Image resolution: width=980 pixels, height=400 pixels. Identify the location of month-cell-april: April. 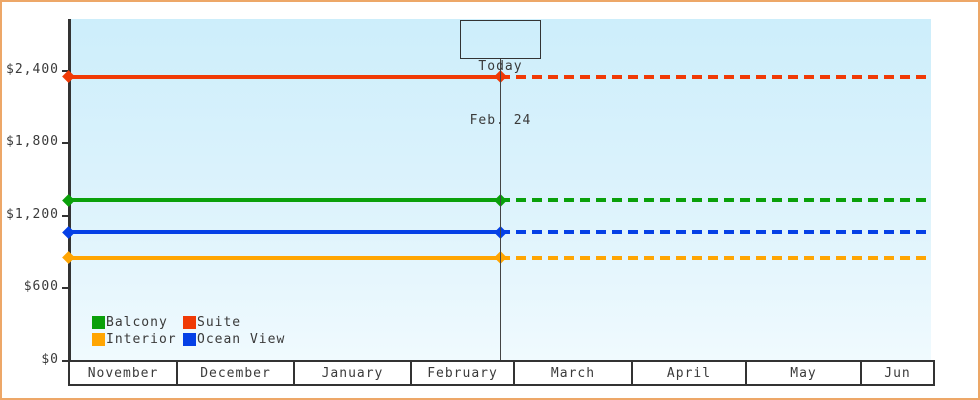
(690, 373).